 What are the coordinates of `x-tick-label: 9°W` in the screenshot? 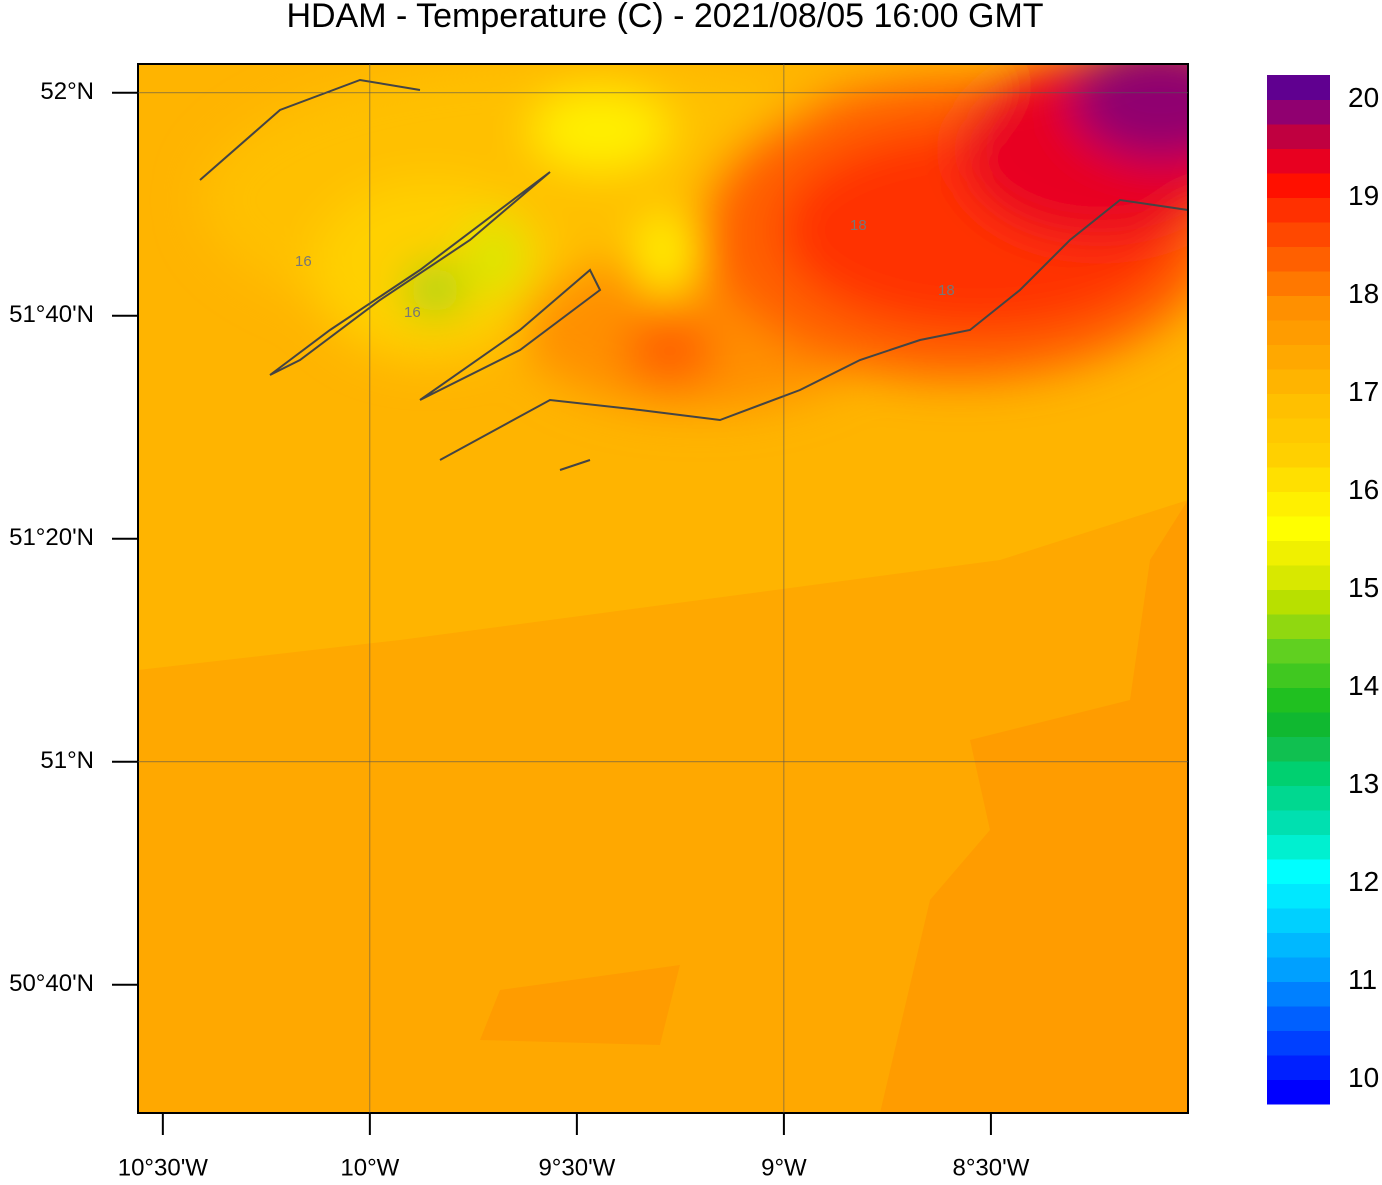 It's located at (784, 1167).